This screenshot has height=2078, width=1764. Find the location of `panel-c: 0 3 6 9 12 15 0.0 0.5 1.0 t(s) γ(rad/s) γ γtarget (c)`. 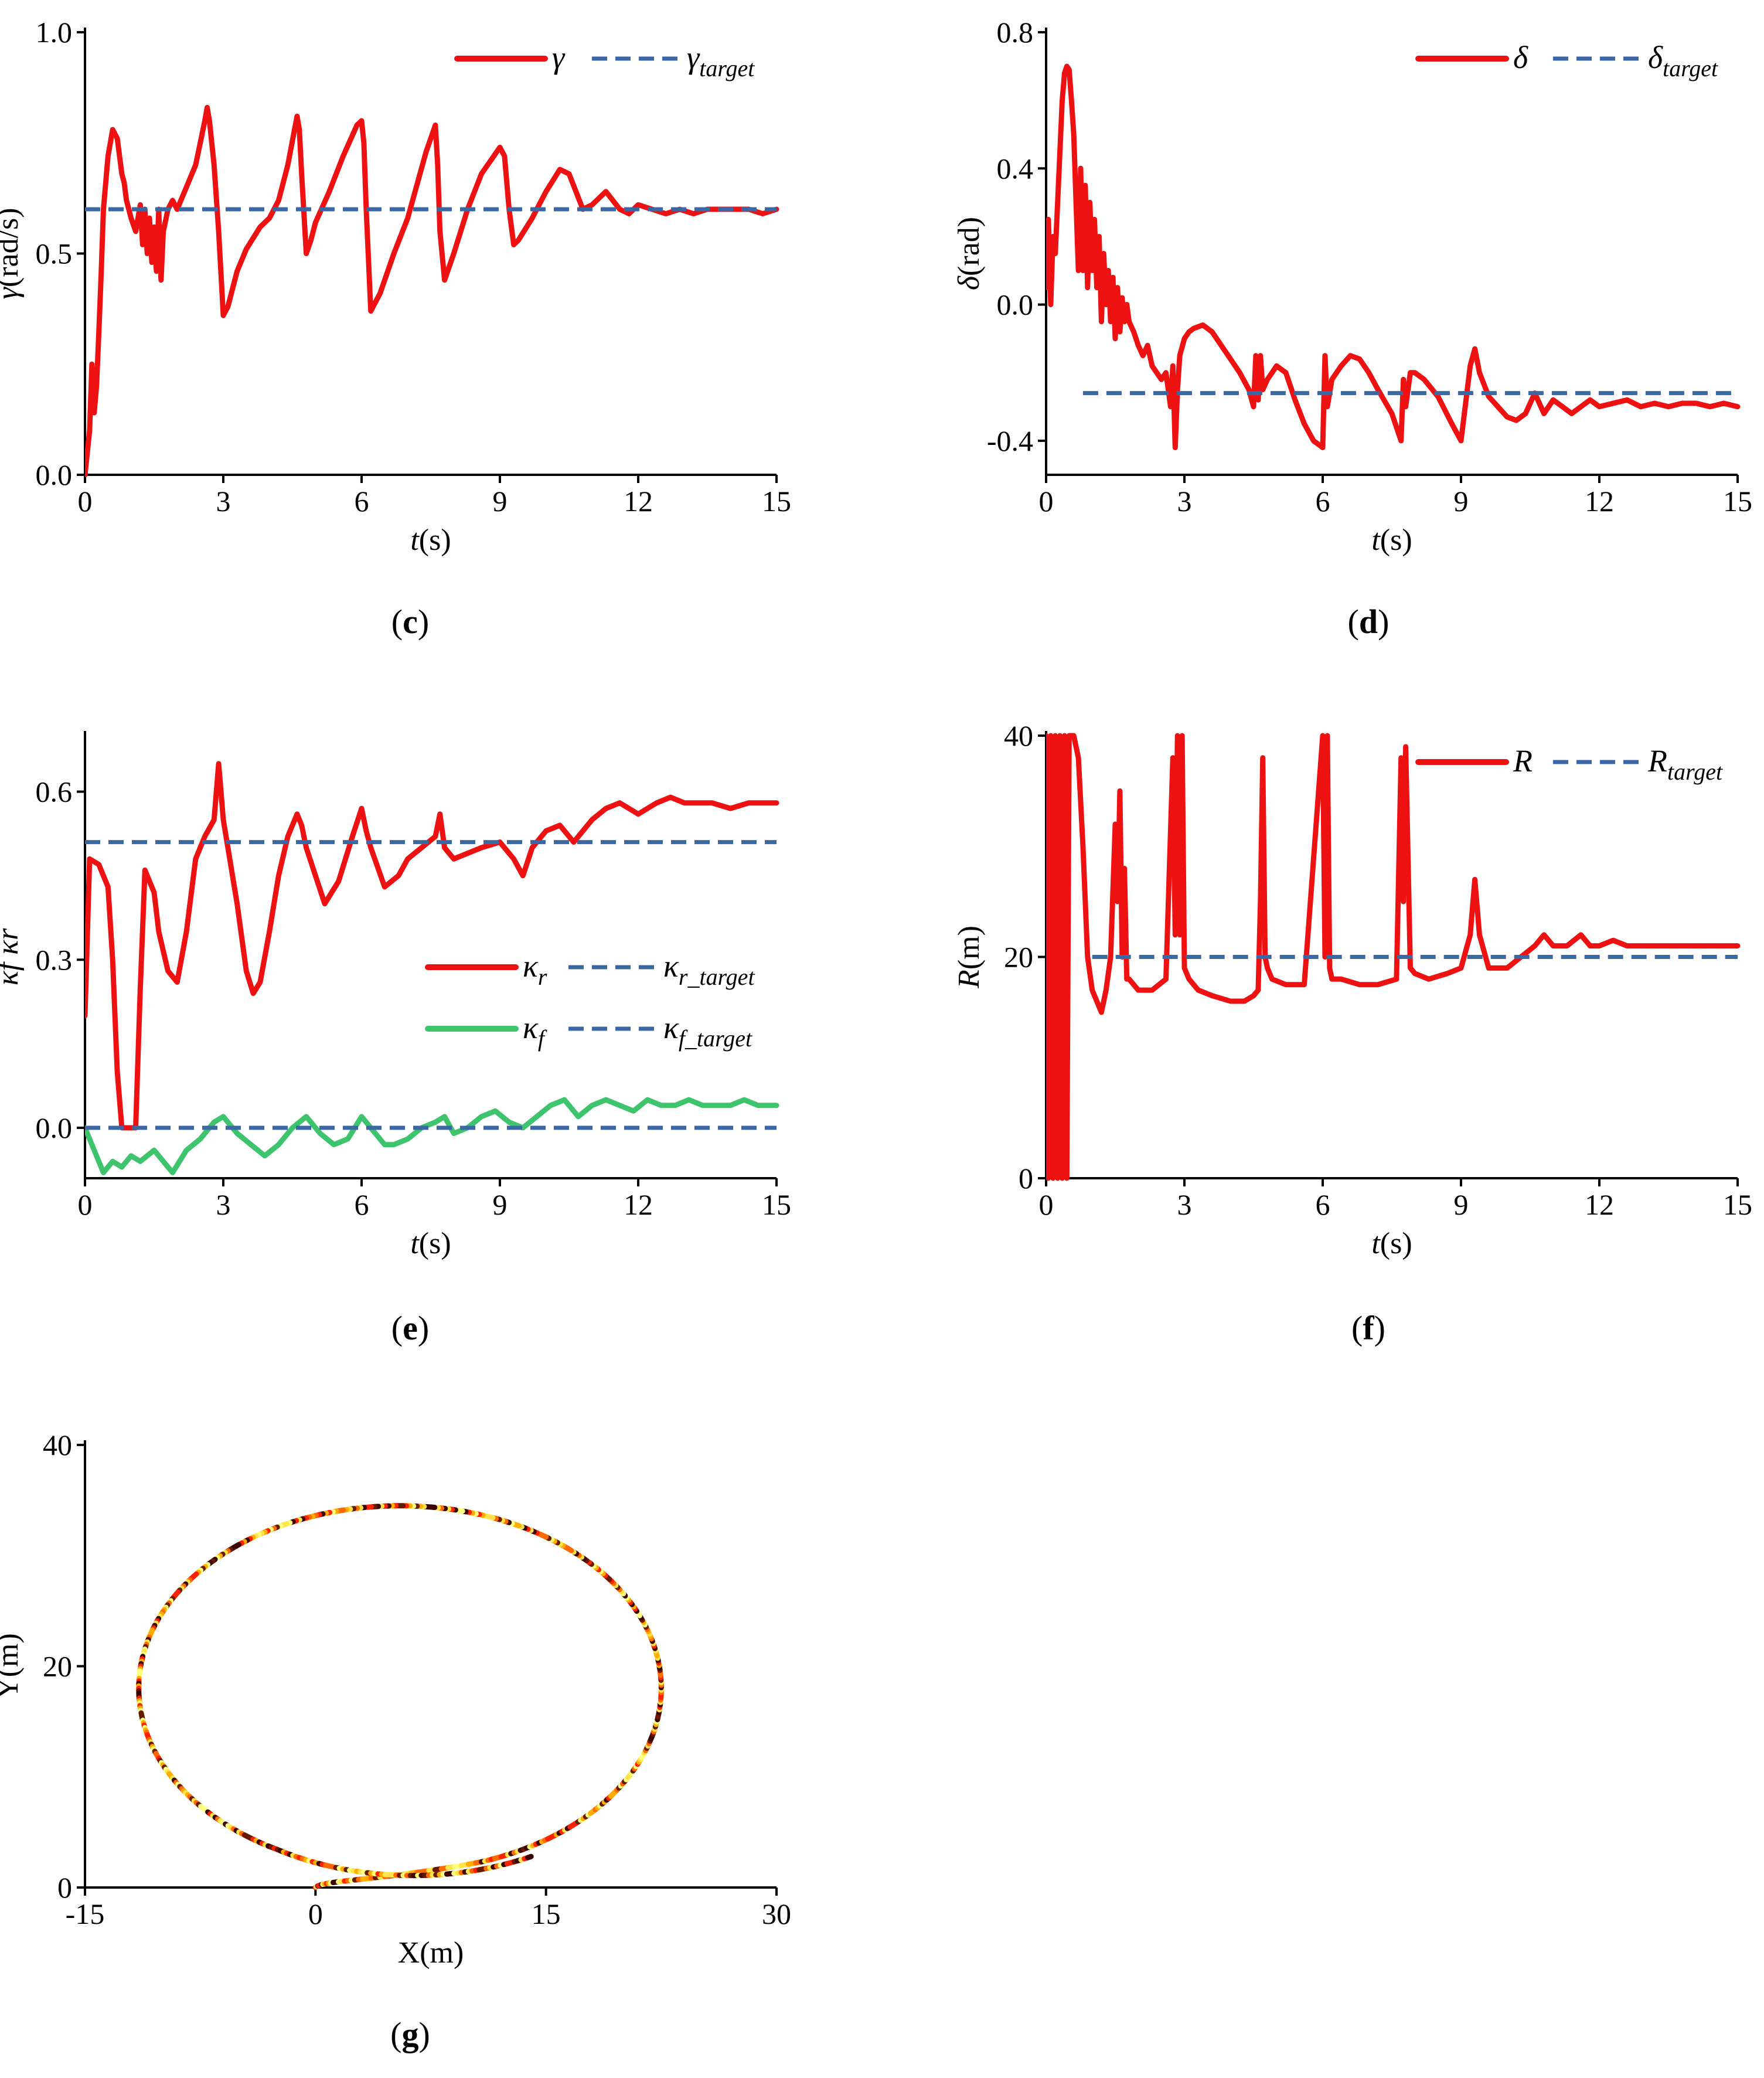

panel-c: 0 3 6 9 12 15 0.0 0.5 1.0 t(s) γ(rad/s) γ γtarget (c) is located at coordinates (395, 328).